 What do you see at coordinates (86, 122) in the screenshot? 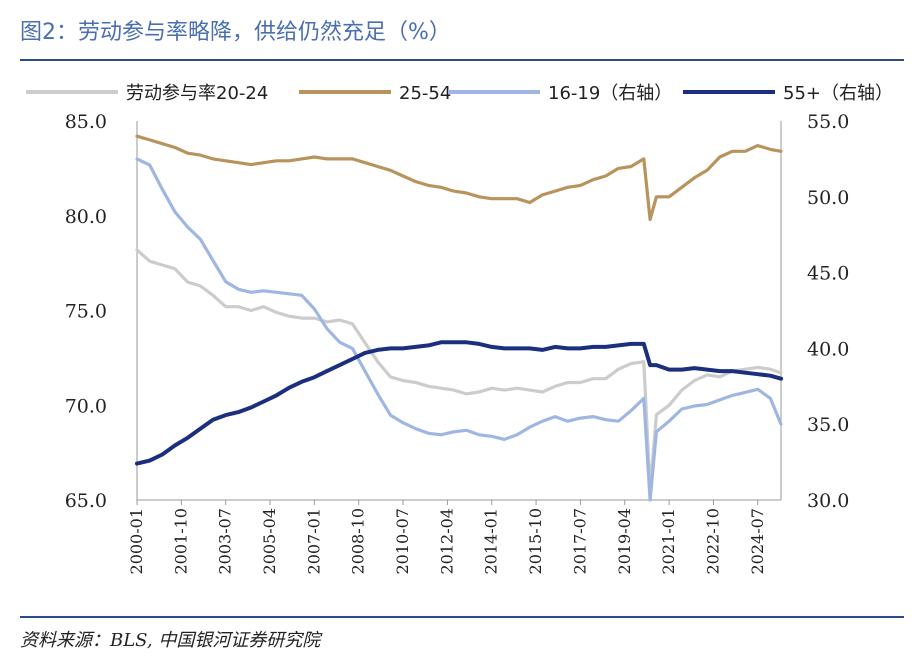
I see `y-left-tick-label: 85.0` at bounding box center [86, 122].